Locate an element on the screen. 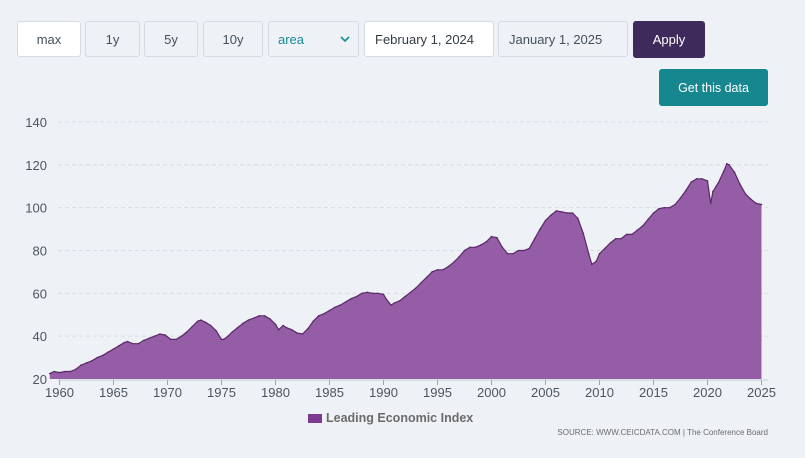  range-5y-button: 5y is located at coordinates (171, 39).